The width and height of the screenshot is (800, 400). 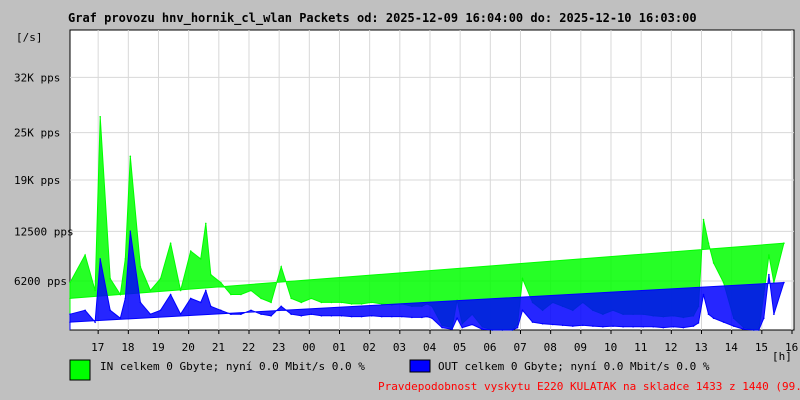 What do you see at coordinates (489, 347) in the screenshot?
I see `x-tick-label: 06` at bounding box center [489, 347].